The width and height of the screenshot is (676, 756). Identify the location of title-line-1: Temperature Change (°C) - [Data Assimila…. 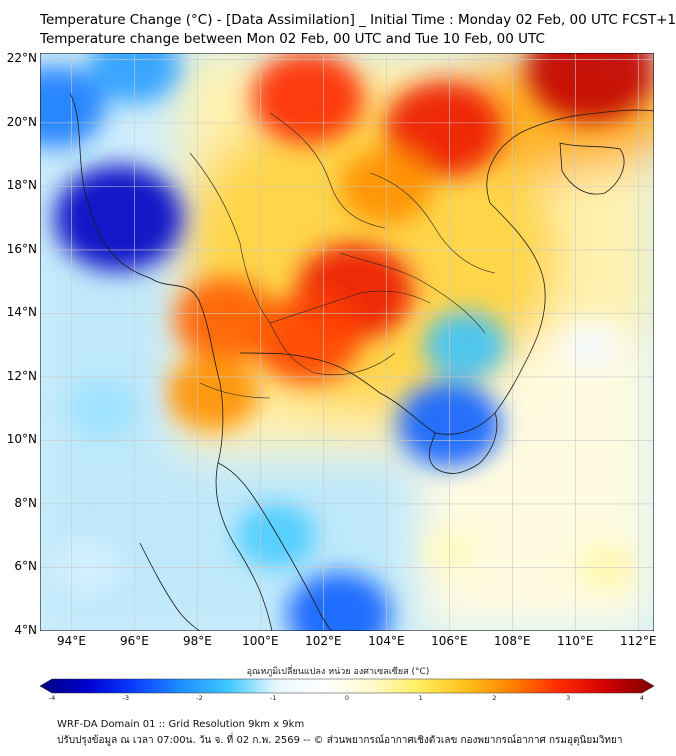
(358, 20).